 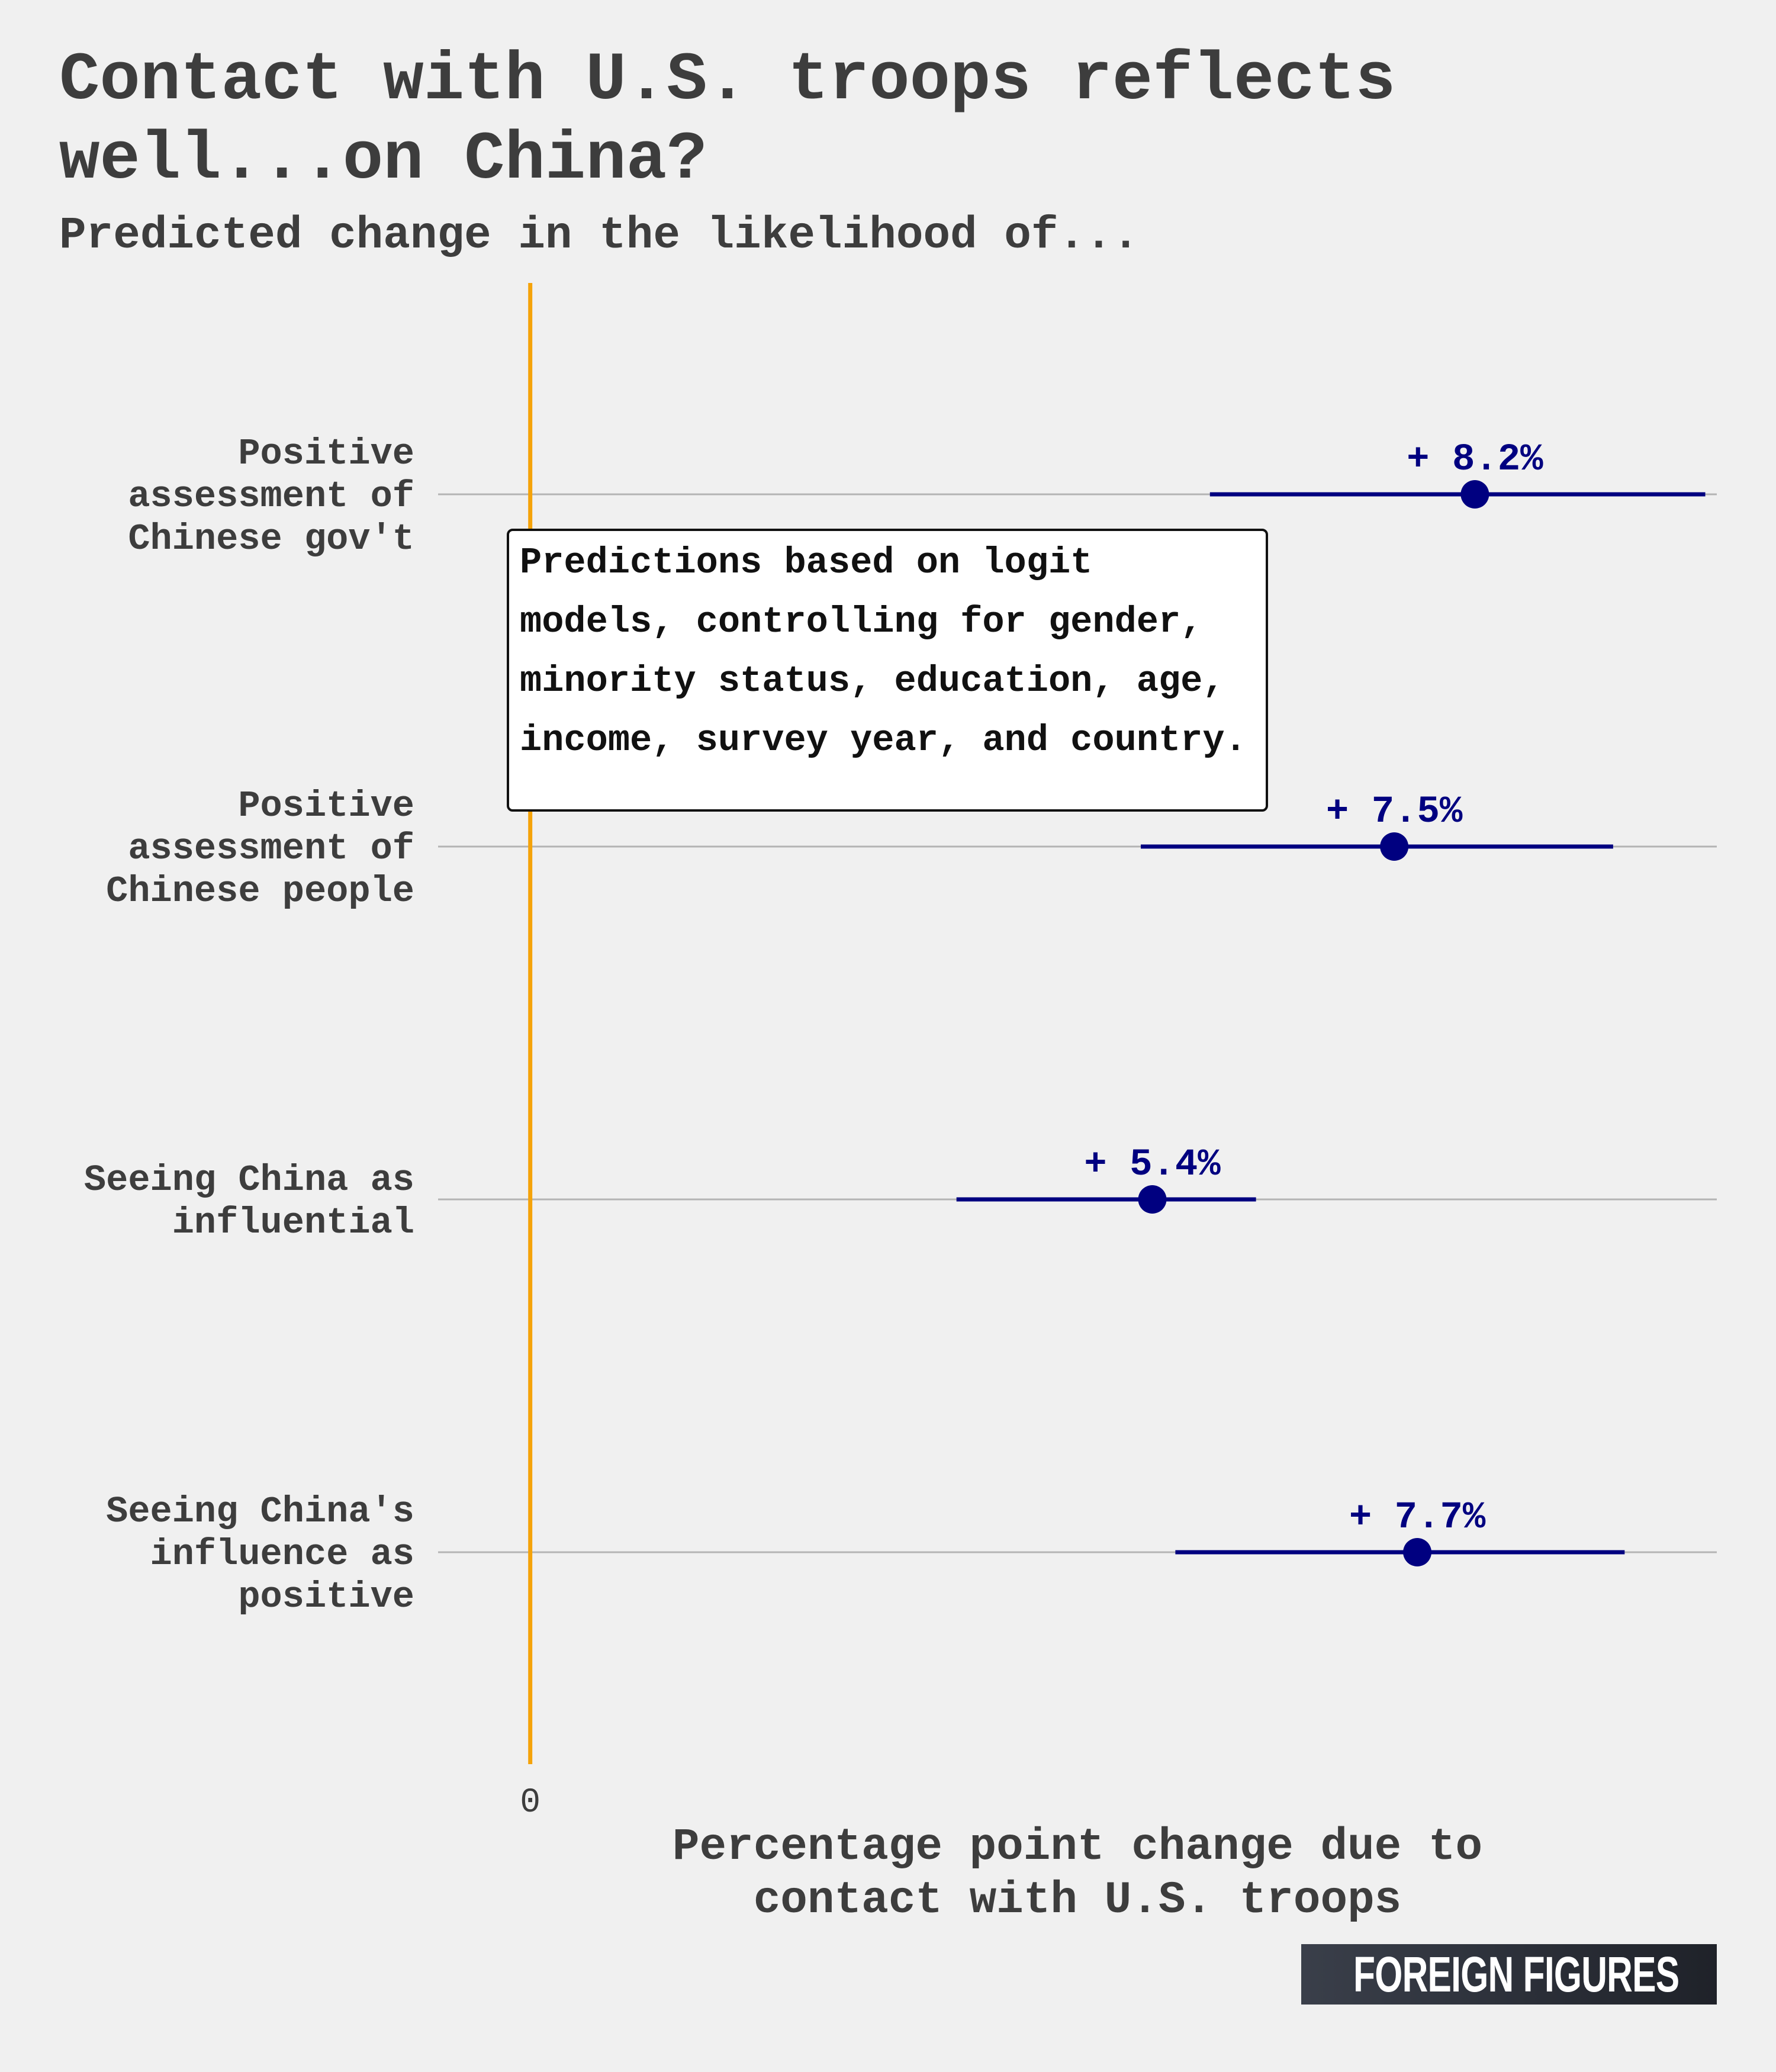 What do you see at coordinates (260, 891) in the screenshot?
I see `category-label-line: Chinese people` at bounding box center [260, 891].